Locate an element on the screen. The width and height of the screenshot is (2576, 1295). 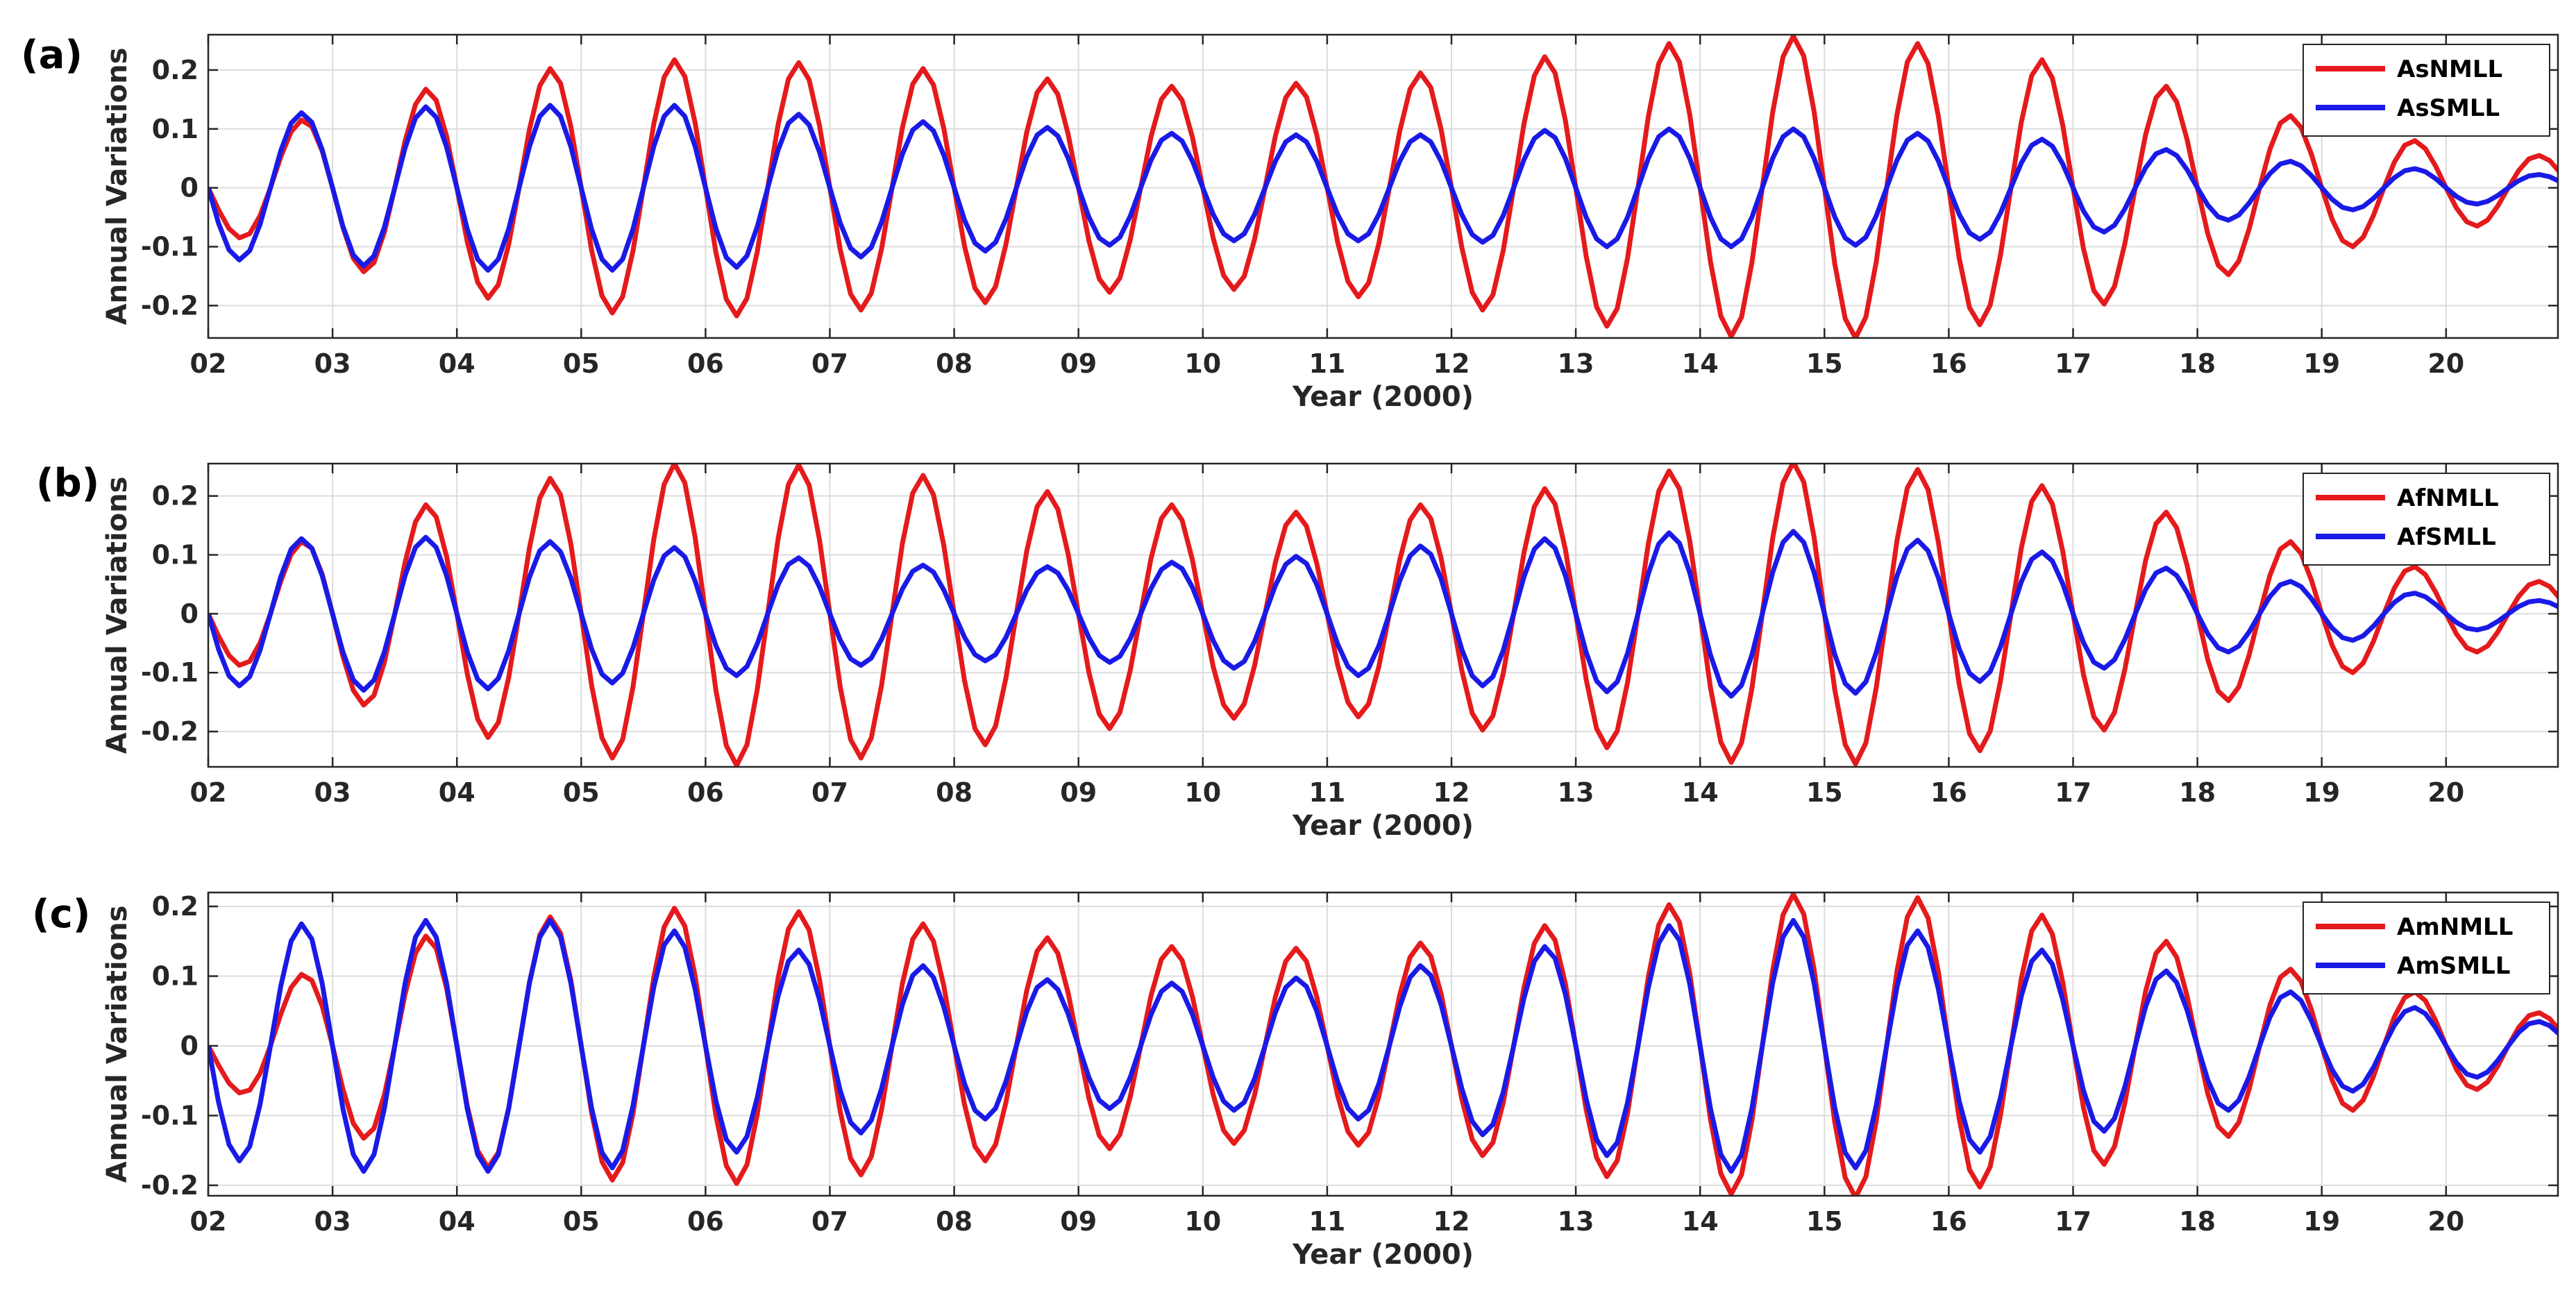
legend-label: AsSMLL is located at coordinates (2448, 108).